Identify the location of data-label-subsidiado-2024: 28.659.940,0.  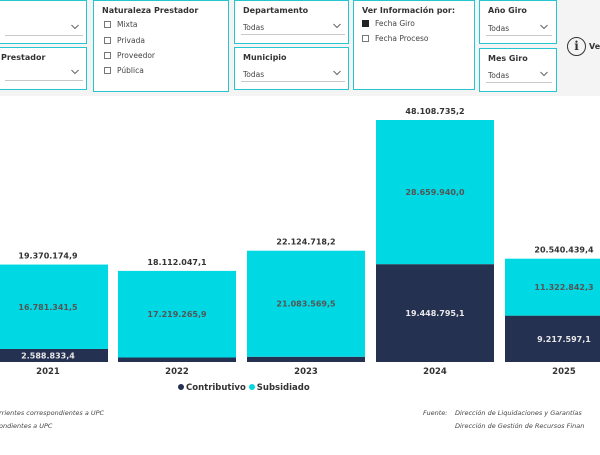
(435, 192).